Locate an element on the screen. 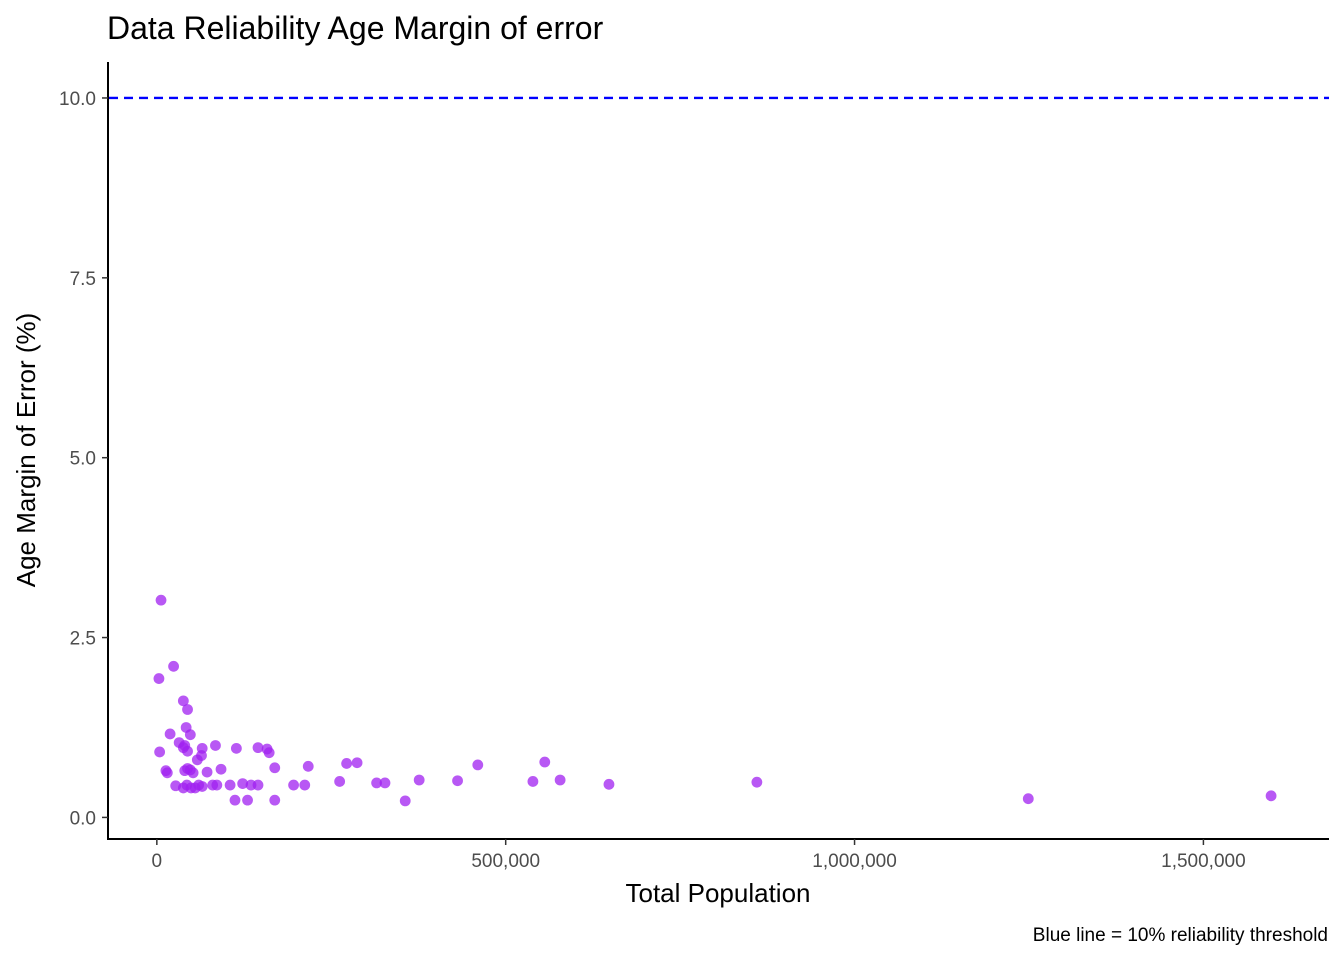  x-tick-label: 0 is located at coordinates (157, 861).